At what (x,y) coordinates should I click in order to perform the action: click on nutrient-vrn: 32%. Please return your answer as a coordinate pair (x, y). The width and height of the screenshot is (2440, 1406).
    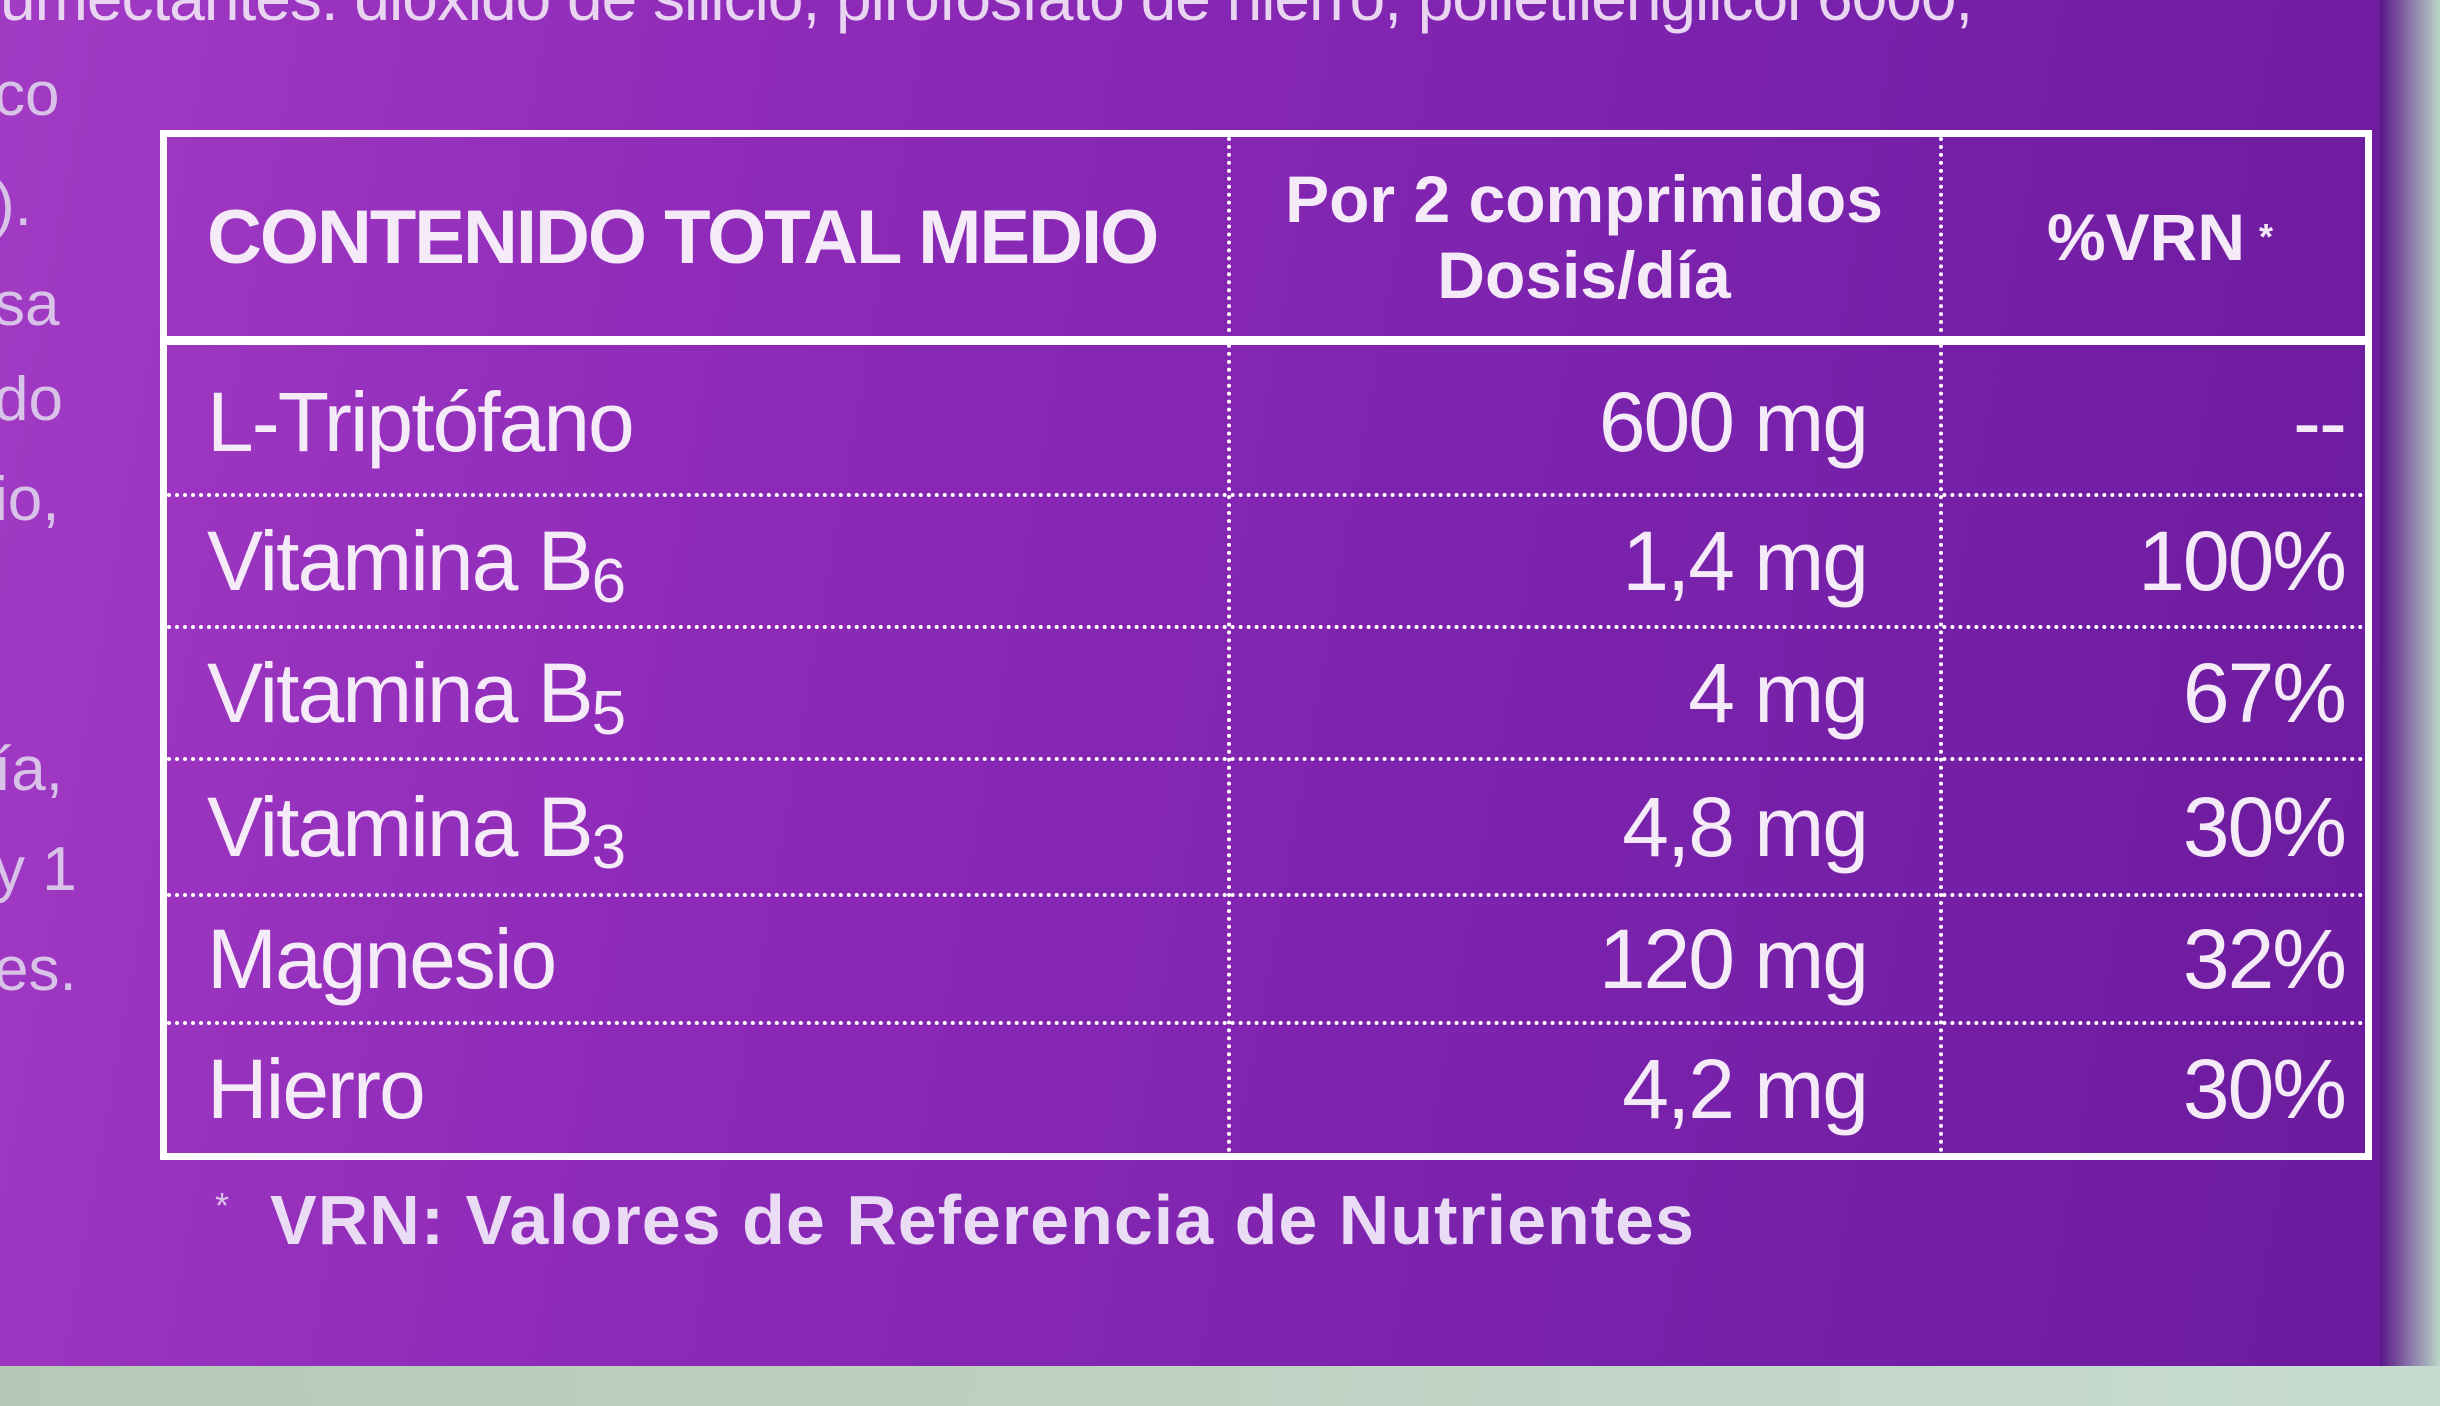
    Looking at the image, I should click on (2264, 958).